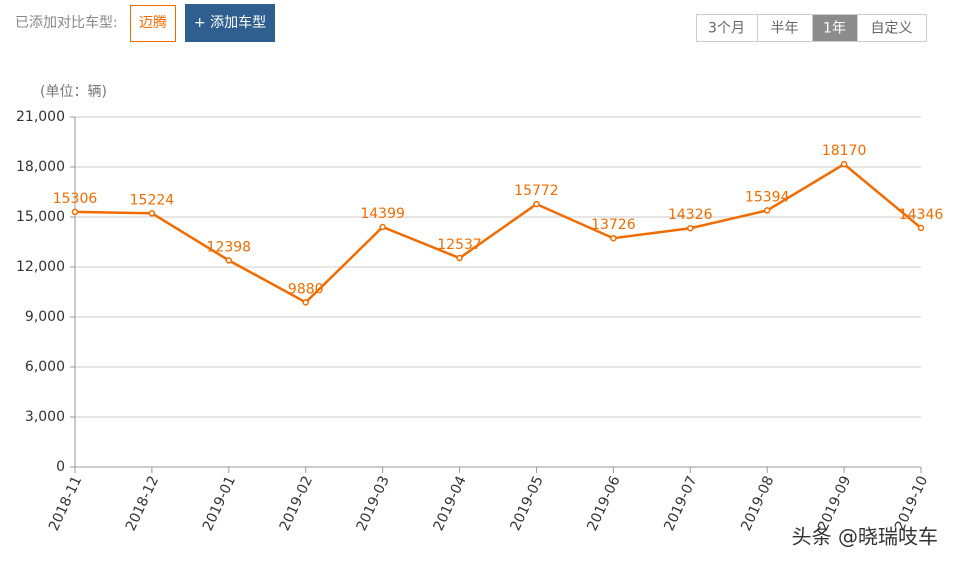  I want to click on data-label: 14346, so click(921, 215).